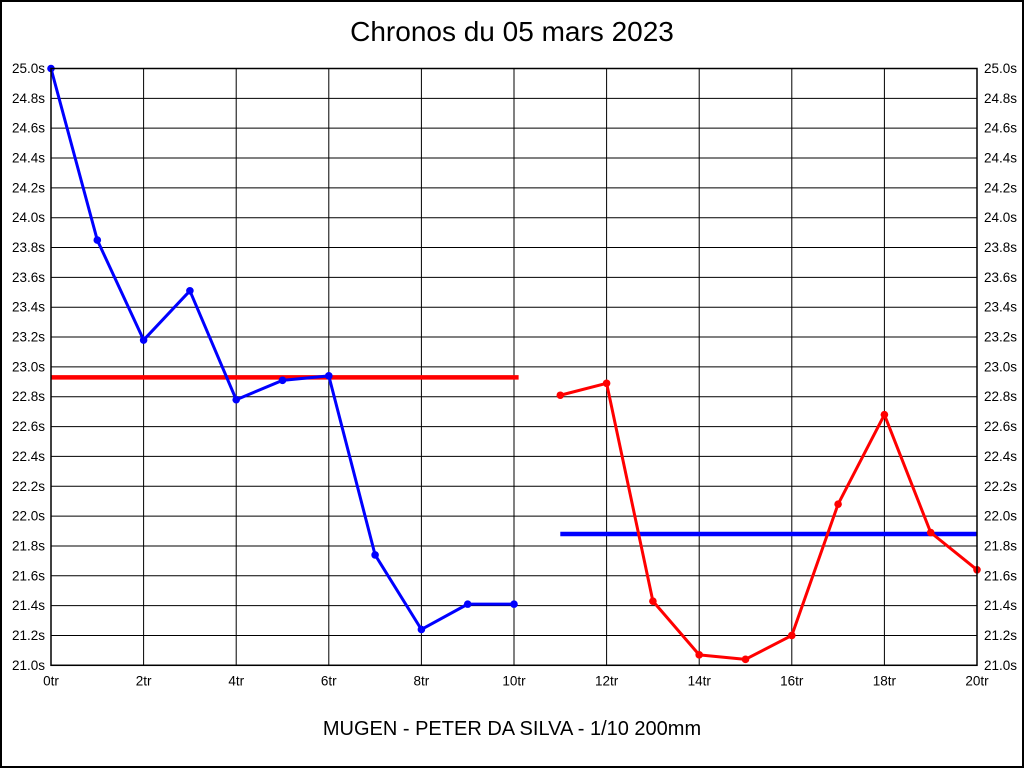  Describe the element at coordinates (329, 680) in the screenshot. I see `x-axis-tick-label: 6tr` at that location.